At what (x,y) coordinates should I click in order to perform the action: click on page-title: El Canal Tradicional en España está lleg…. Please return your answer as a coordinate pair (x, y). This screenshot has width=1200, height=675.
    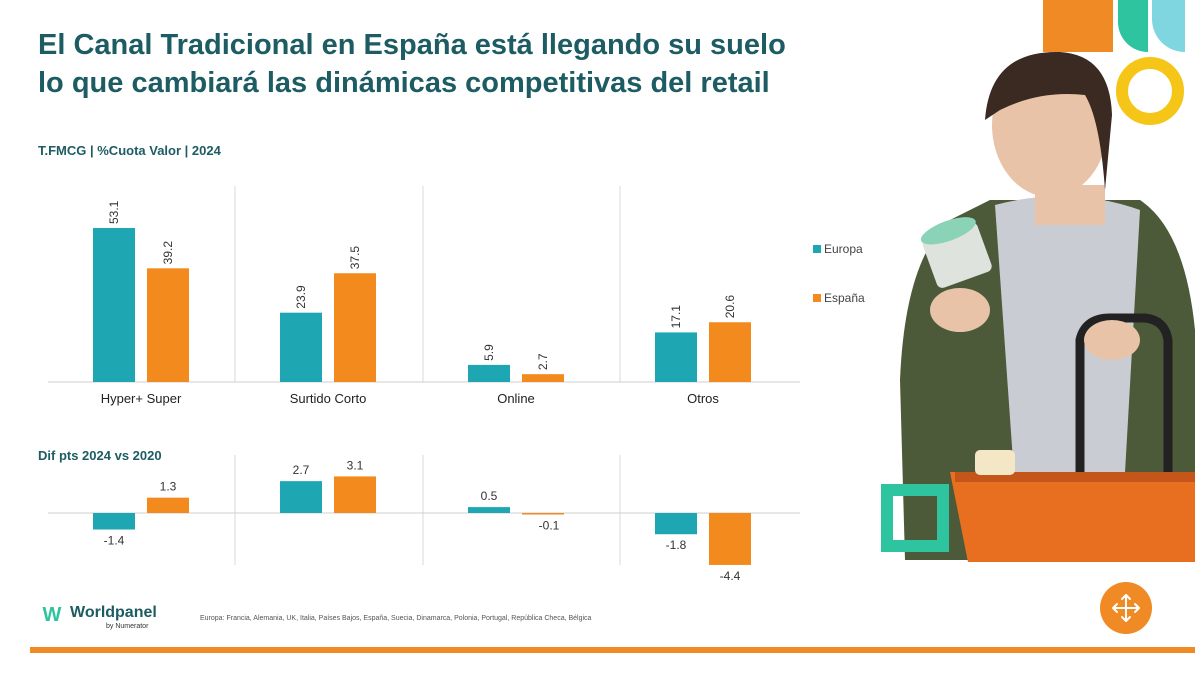
    Looking at the image, I should click on (412, 64).